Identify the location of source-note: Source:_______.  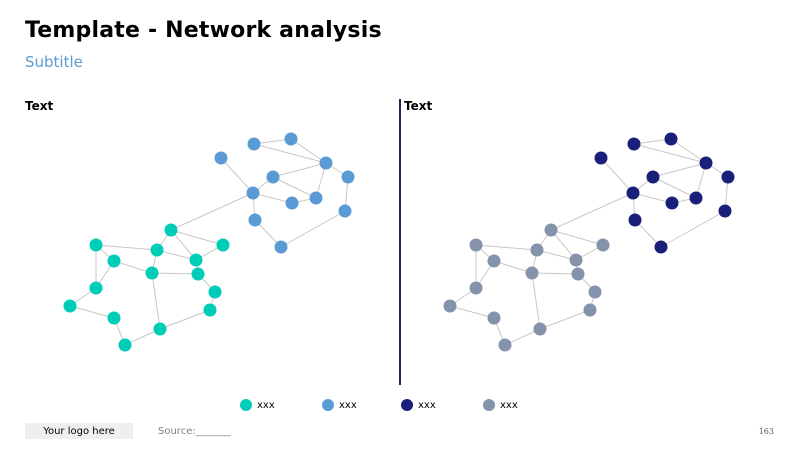
(194, 431).